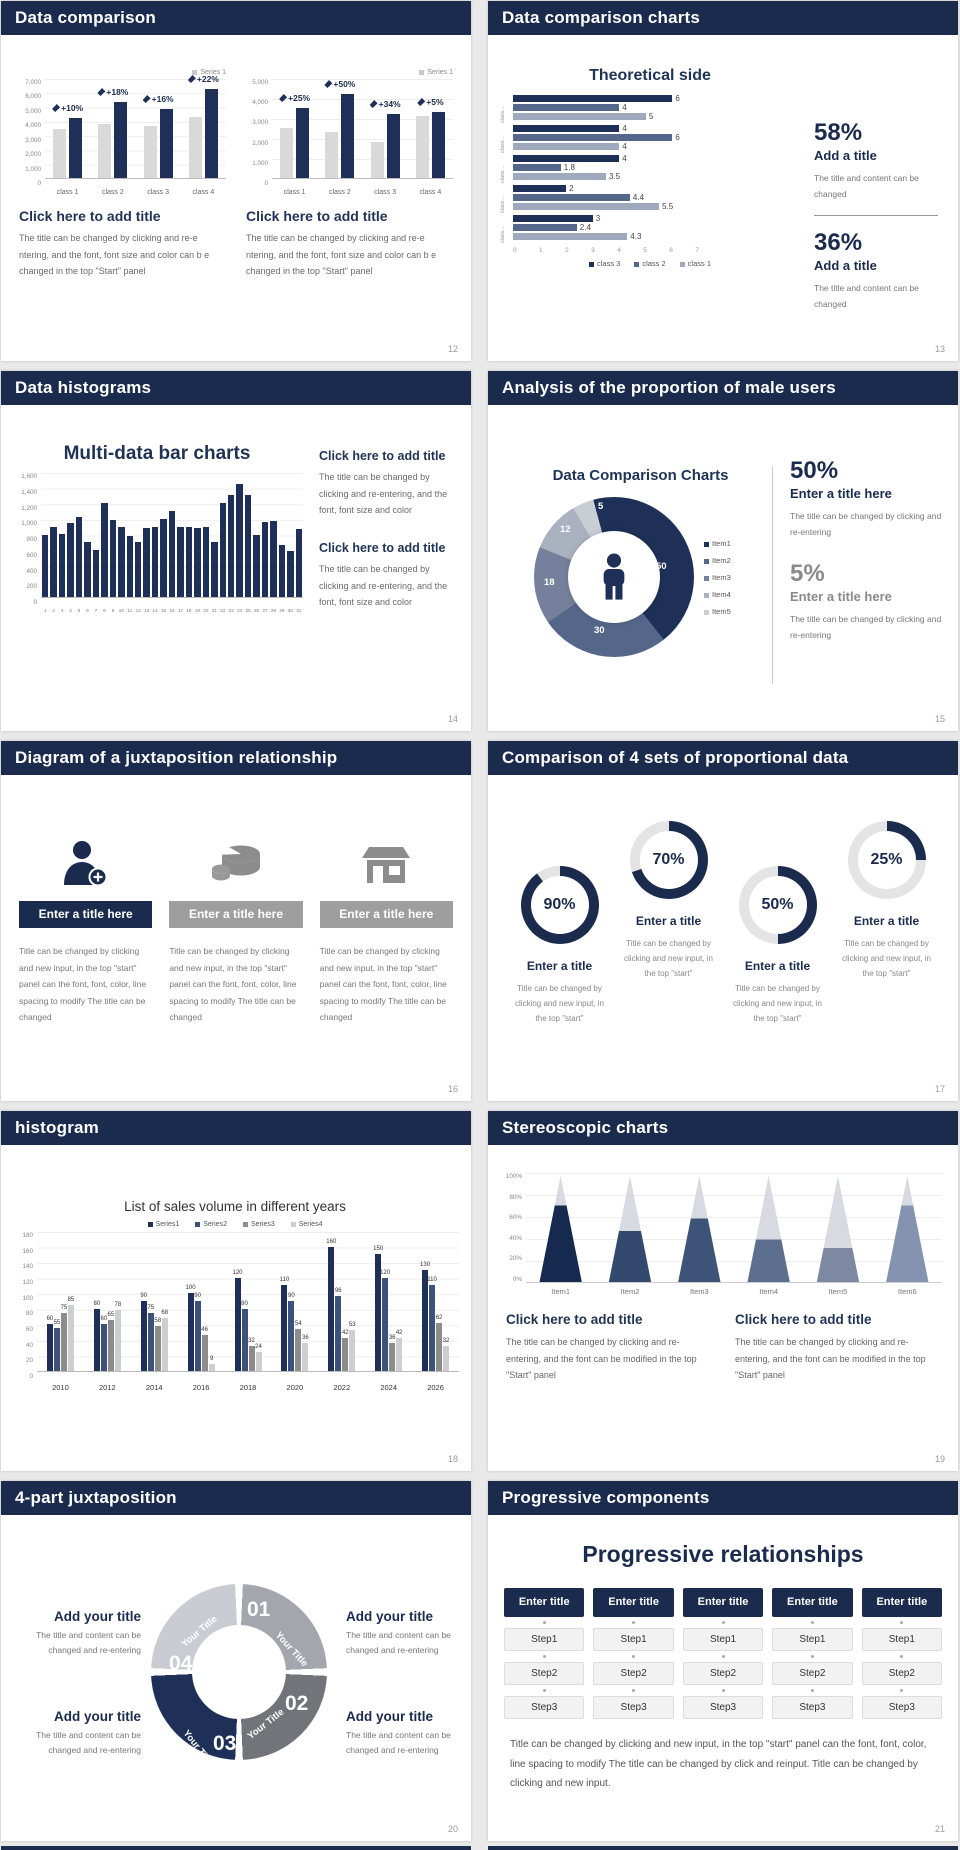 The height and width of the screenshot is (1850, 960). What do you see at coordinates (812, 1602) in the screenshot?
I see `column-header: Enter title` at bounding box center [812, 1602].